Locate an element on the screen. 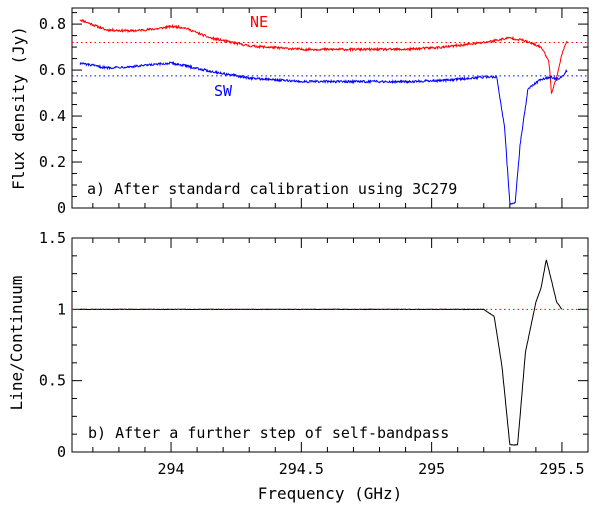 Image resolution: width=600 pixels, height=514 pixels. panel-b-caption: b) After a further step of self-bandpass is located at coordinates (268, 433).